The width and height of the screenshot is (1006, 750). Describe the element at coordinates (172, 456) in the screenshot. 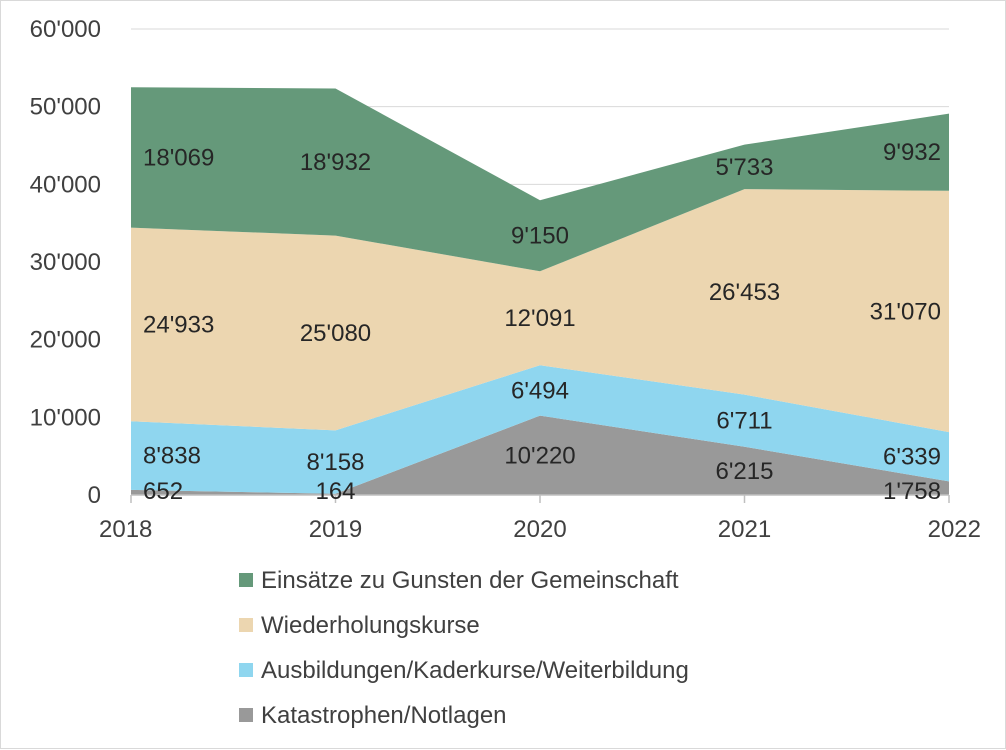

I see `data-label-s1-0: 8'838` at that location.